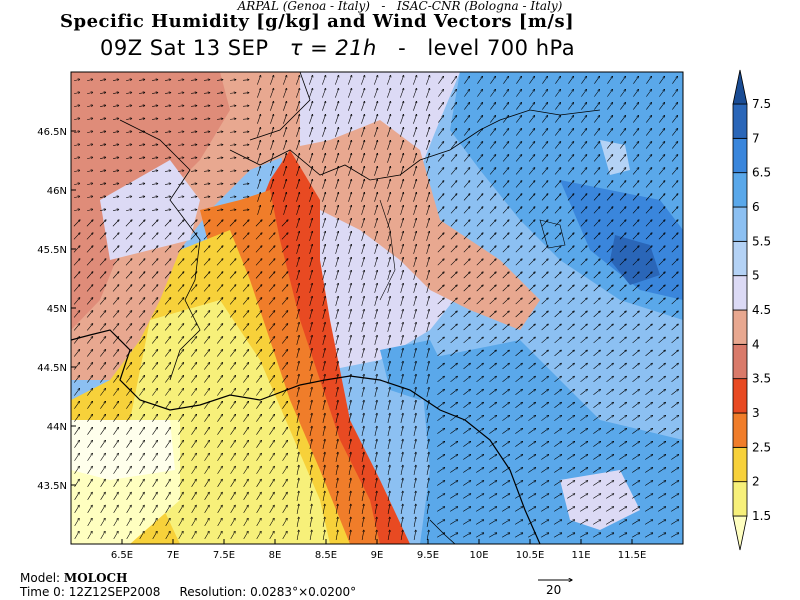  Describe the element at coordinates (184, 48) in the screenshot. I see `valid-time: 09Z Sat 13 SEP` at that location.